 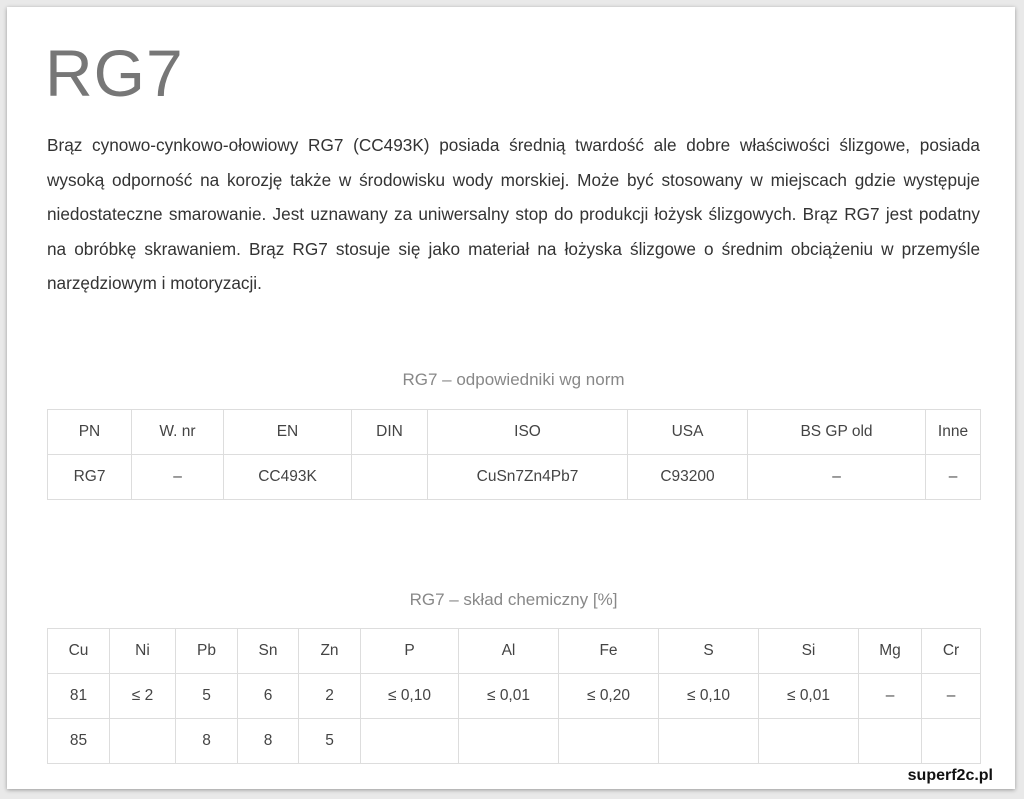 What do you see at coordinates (389, 432) in the screenshot?
I see `table-cell: DIN` at bounding box center [389, 432].